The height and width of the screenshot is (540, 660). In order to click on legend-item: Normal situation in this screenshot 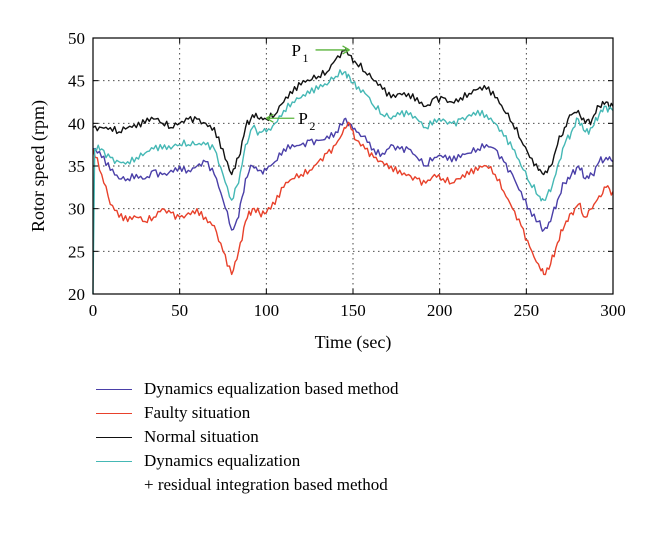, I will do `click(366, 438)`.